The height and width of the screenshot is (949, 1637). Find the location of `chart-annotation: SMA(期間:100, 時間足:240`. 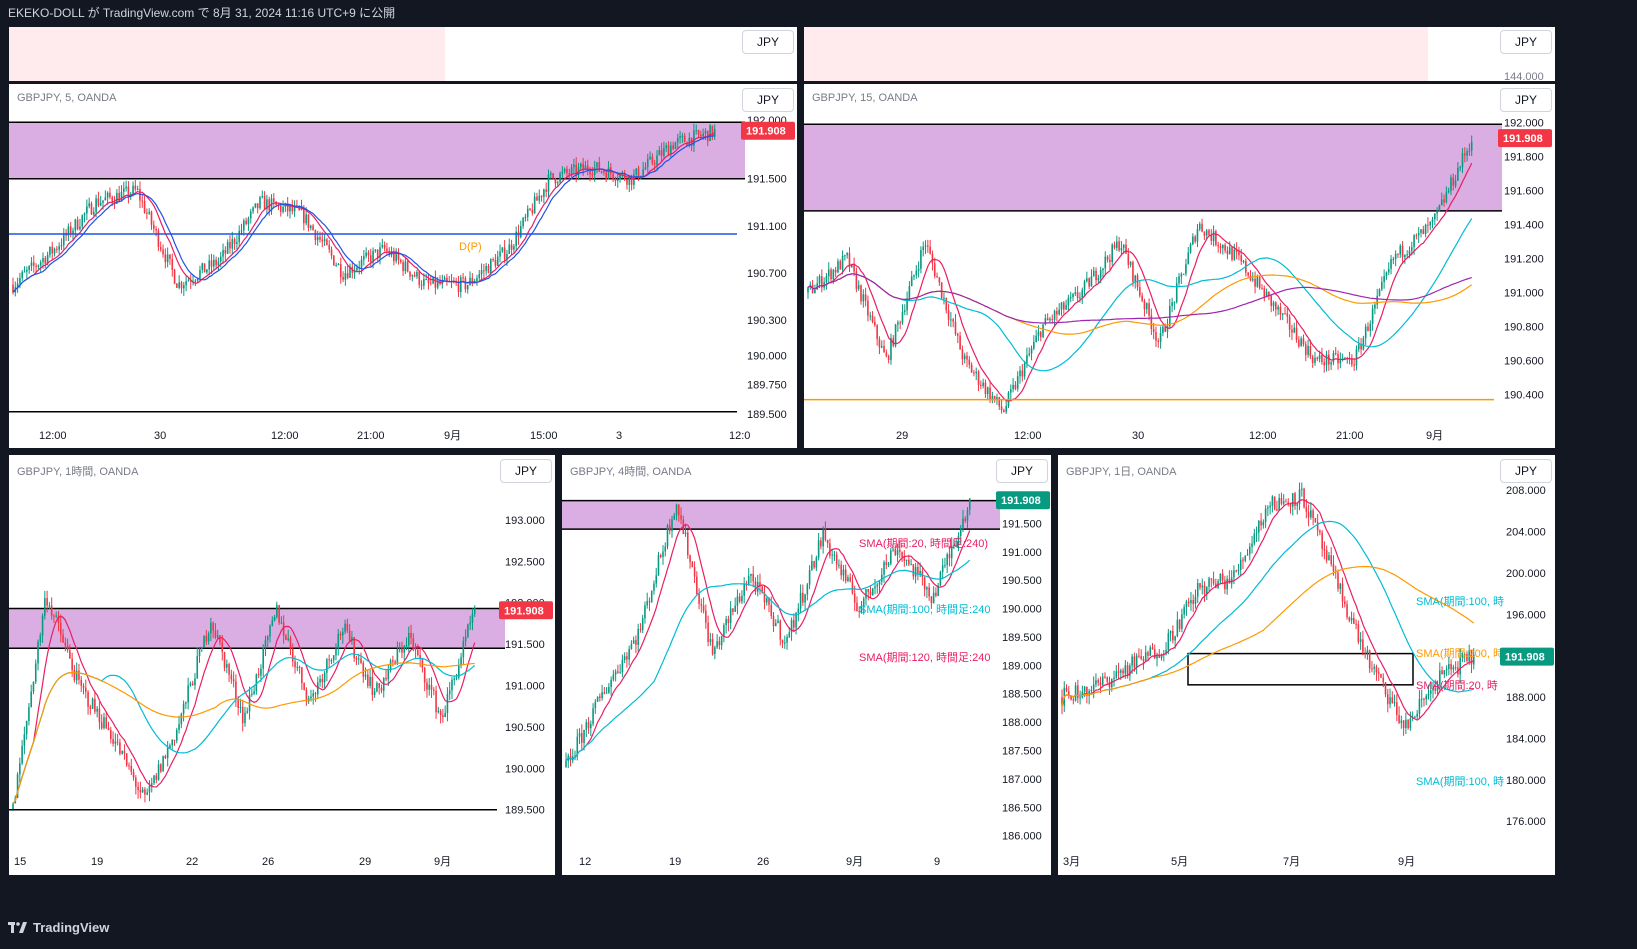

chart-annotation: SMA(期間:100, 時間足:240 is located at coordinates (924, 609).